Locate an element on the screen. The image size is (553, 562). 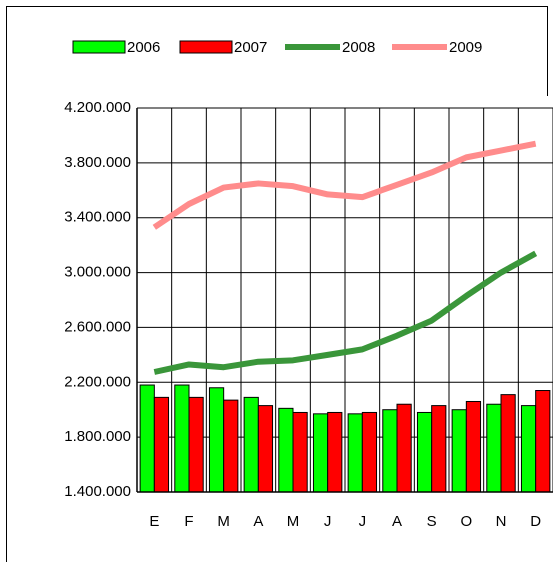
legend-label: 2009 is located at coordinates (465, 47).